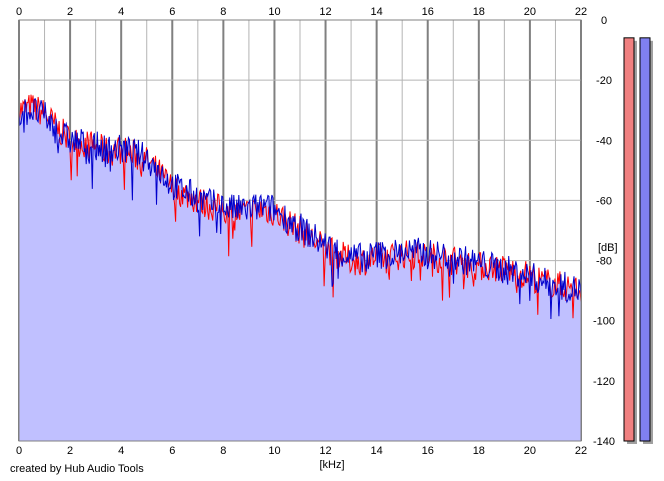 The width and height of the screenshot is (664, 481). I want to click on x-tick-label-bottom: 16, so click(428, 451).